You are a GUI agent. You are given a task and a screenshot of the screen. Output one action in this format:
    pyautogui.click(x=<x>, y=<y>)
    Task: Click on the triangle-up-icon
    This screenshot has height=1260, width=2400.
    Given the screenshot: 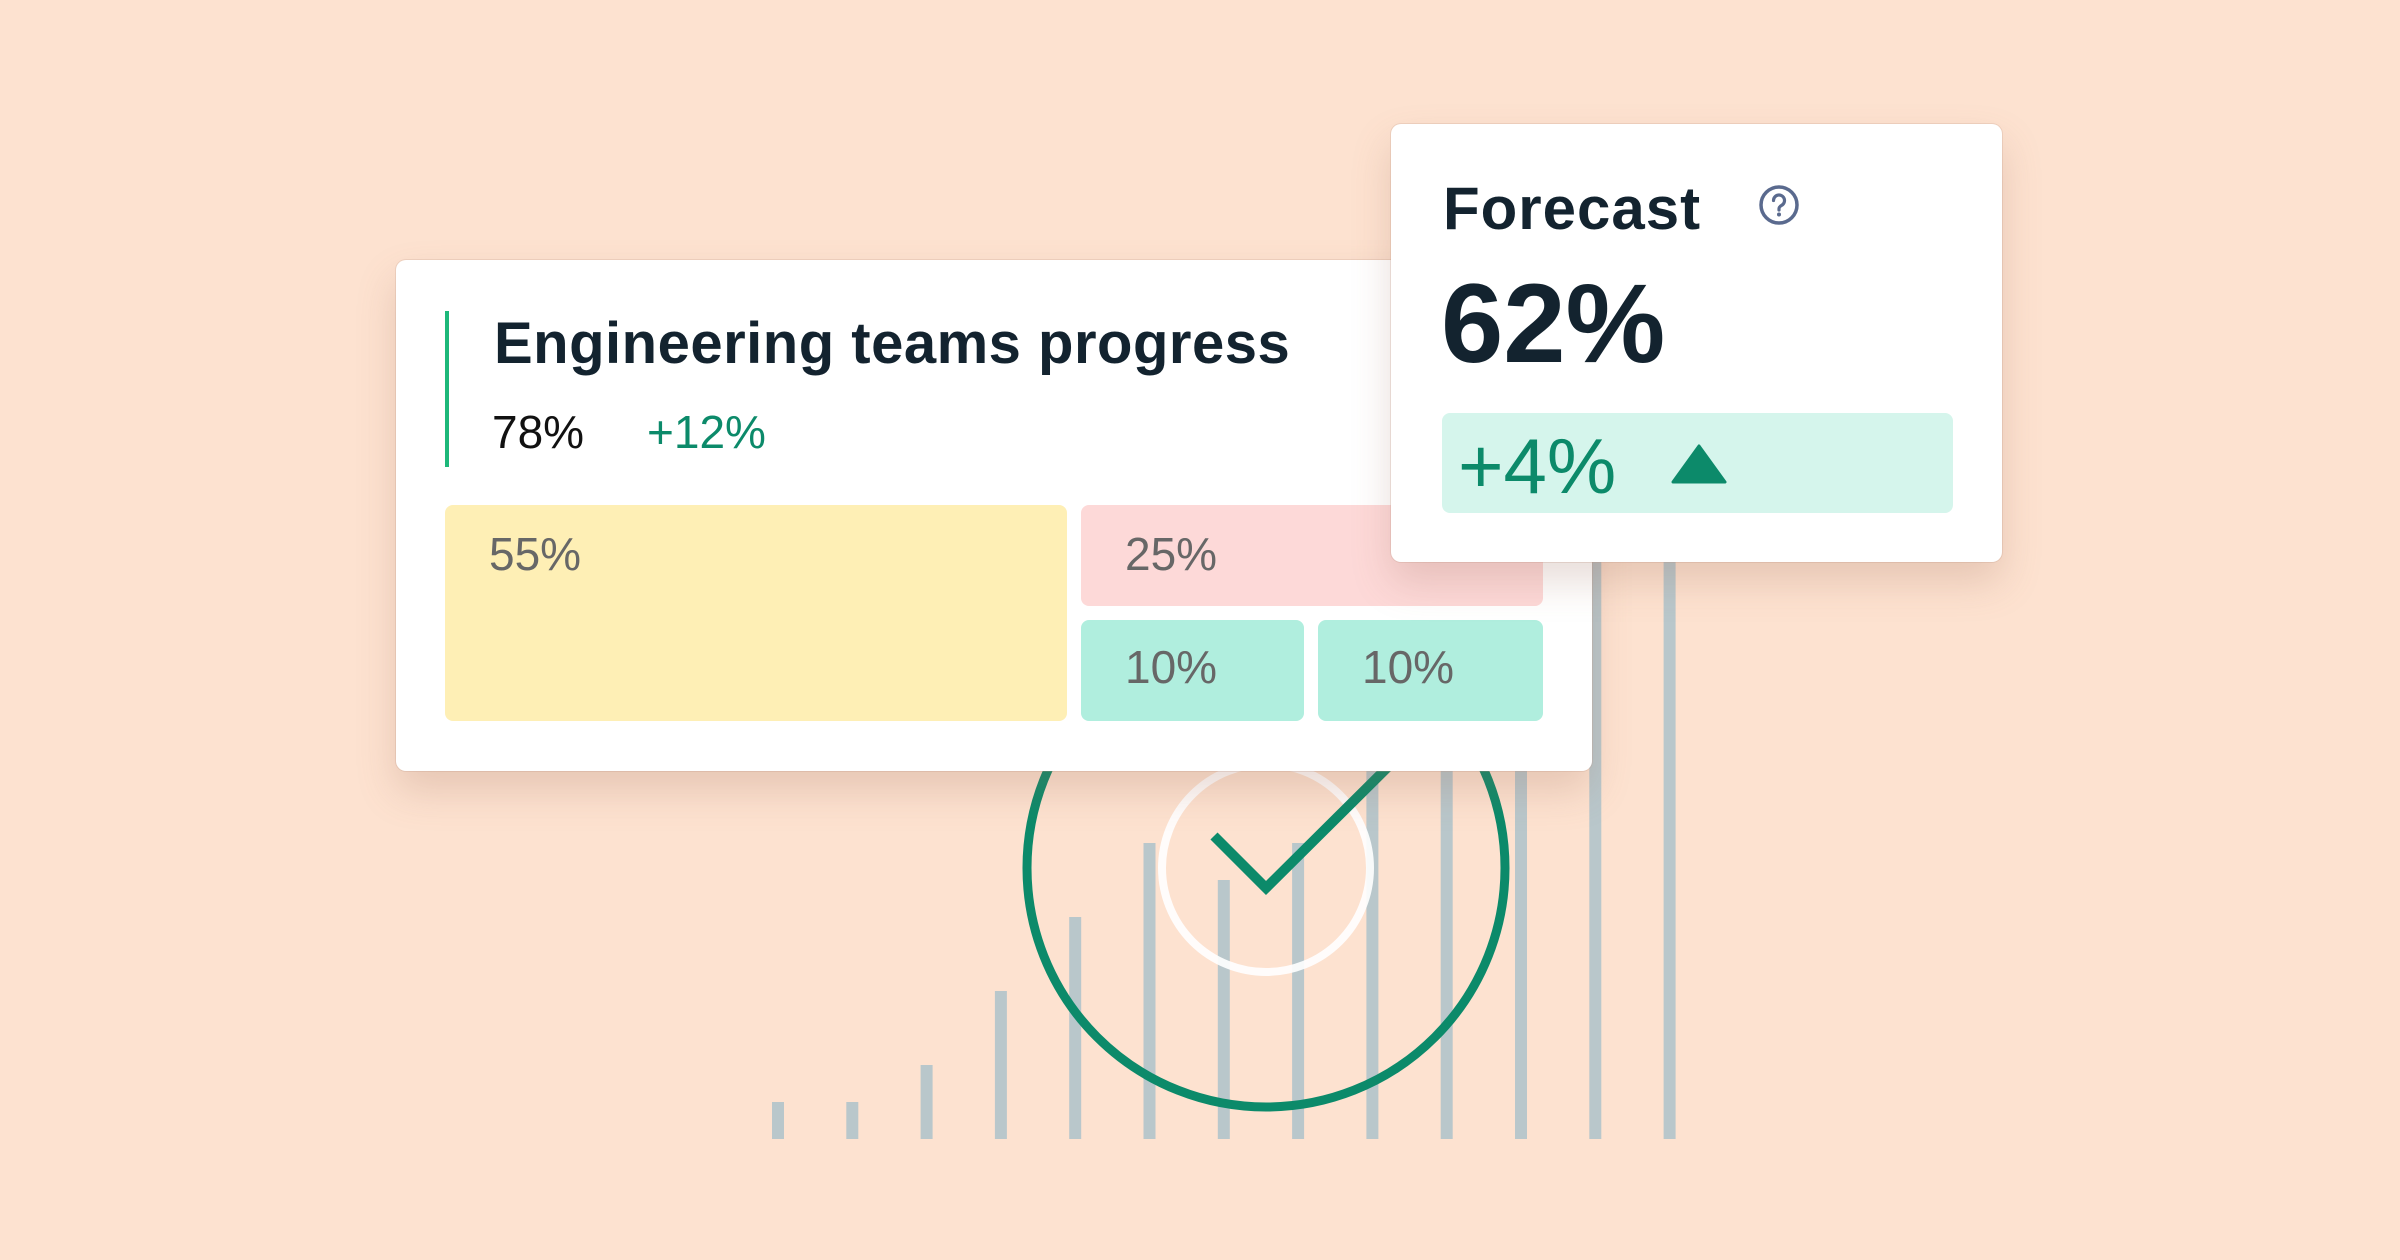 What is the action you would take?
    pyautogui.click(x=1699, y=464)
    